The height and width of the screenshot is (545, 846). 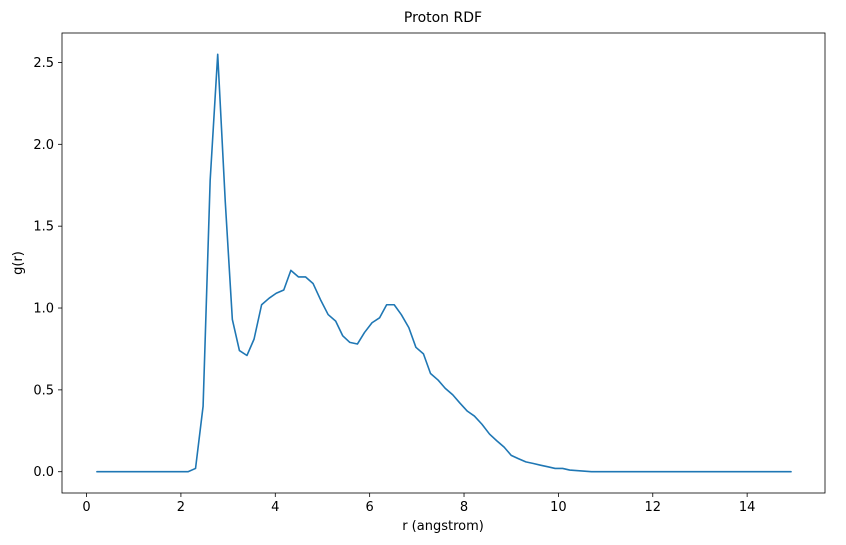 What do you see at coordinates (43, 472) in the screenshot?
I see `y-tick-label: 0.0` at bounding box center [43, 472].